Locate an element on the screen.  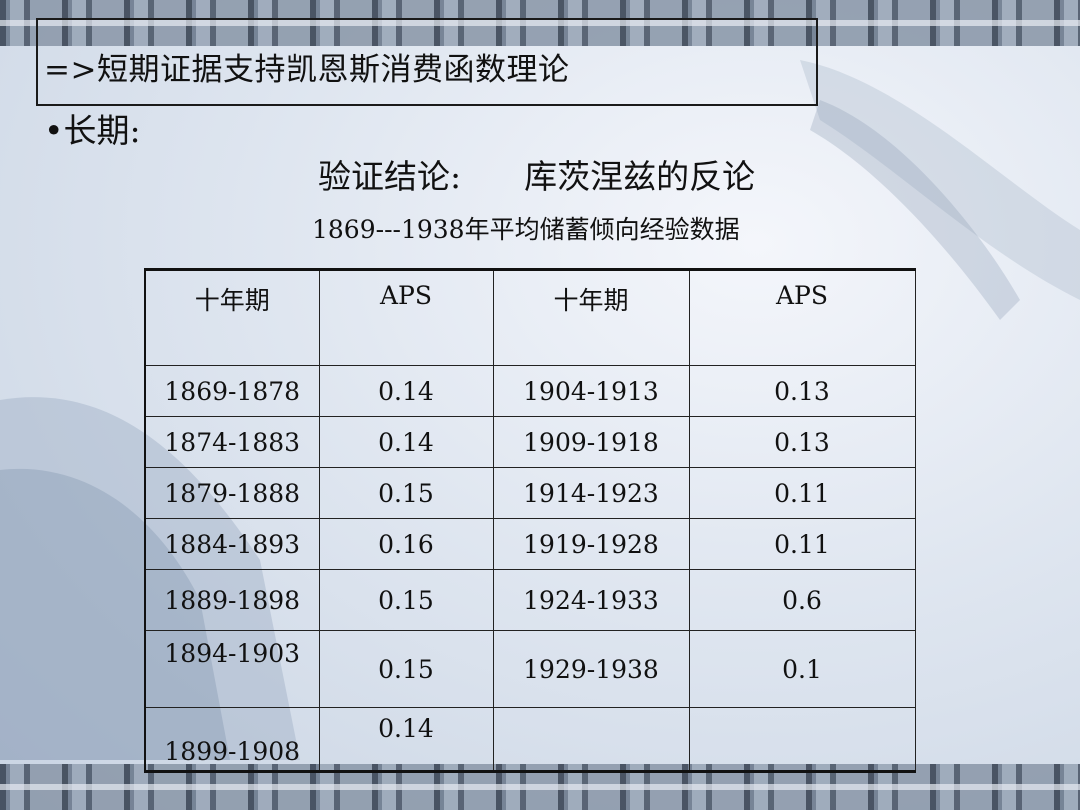
table-row: 1879-1888 0.15 1914-1923 0.11 is located at coordinates (530, 493).